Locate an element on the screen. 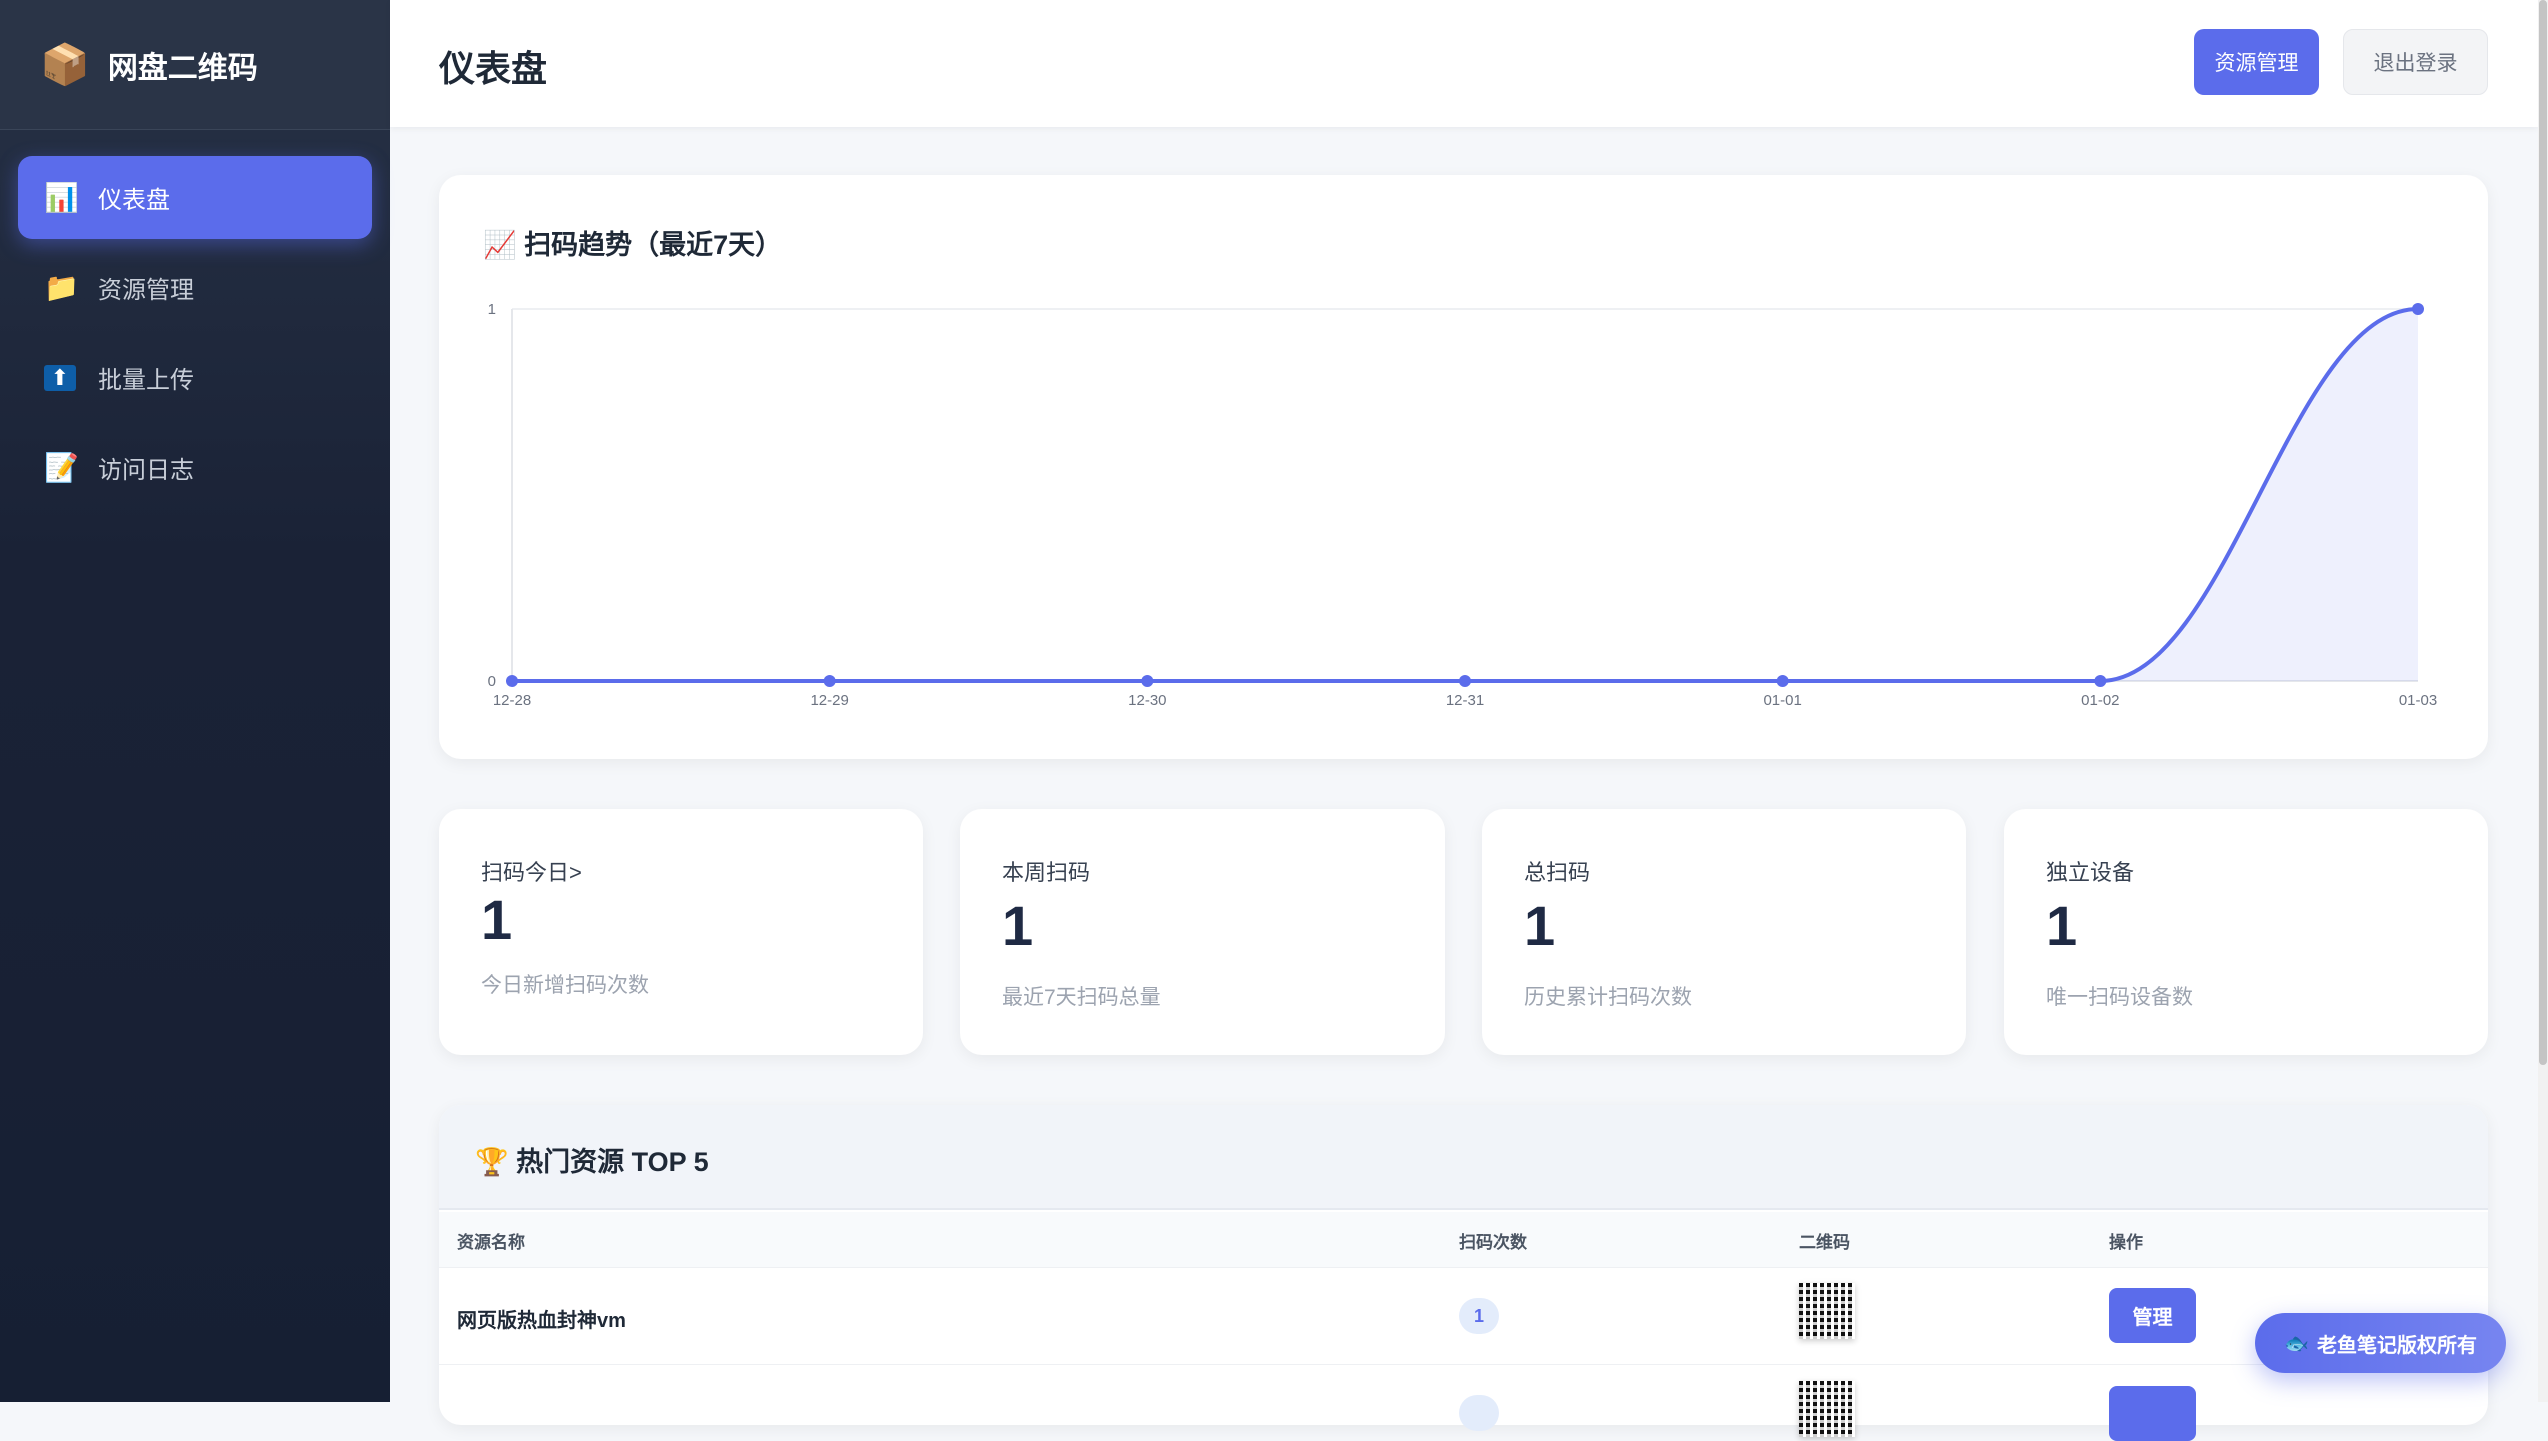 This screenshot has height=1441, width=2548. logout-button: 退出登录 is located at coordinates (2415, 62).